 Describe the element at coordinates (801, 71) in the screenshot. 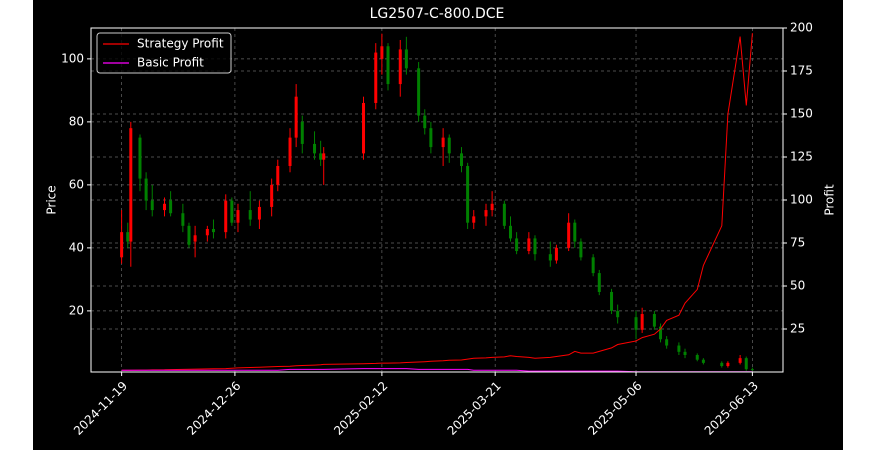

I see `y2-tick-label: 175` at that location.